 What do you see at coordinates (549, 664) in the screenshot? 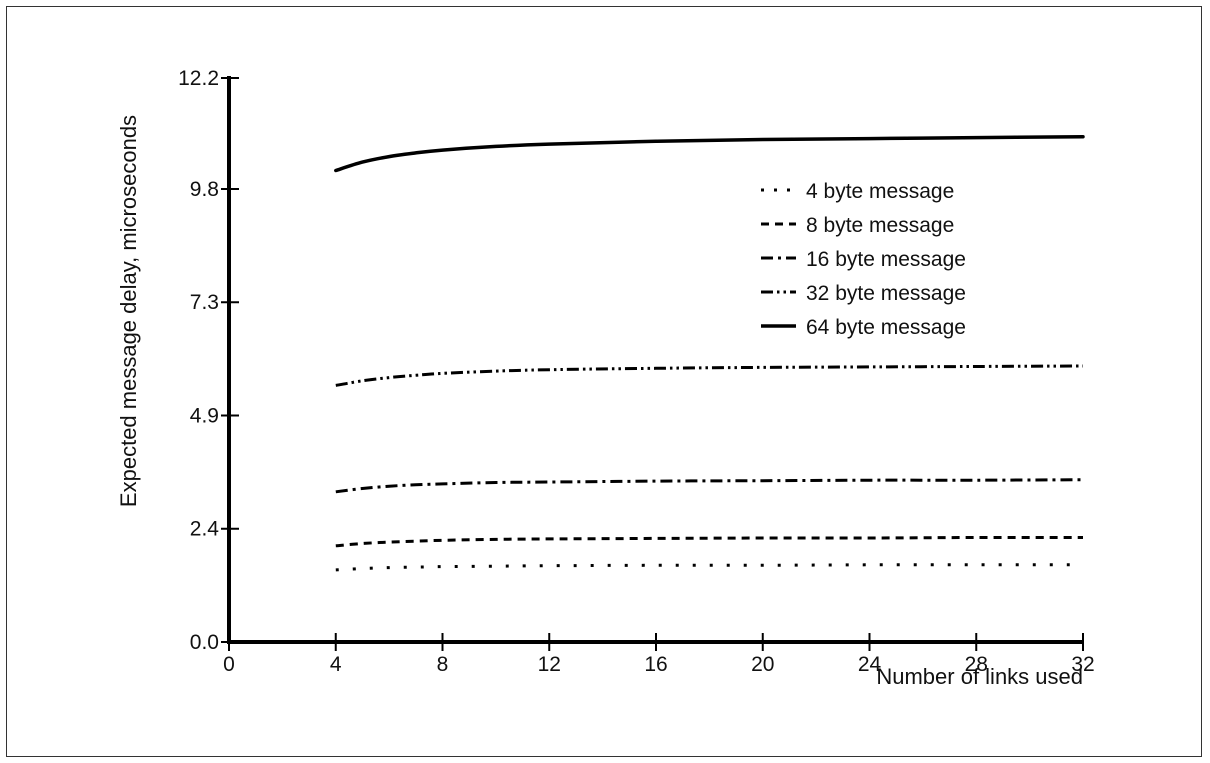
I see `x-tick-label: 12` at bounding box center [549, 664].